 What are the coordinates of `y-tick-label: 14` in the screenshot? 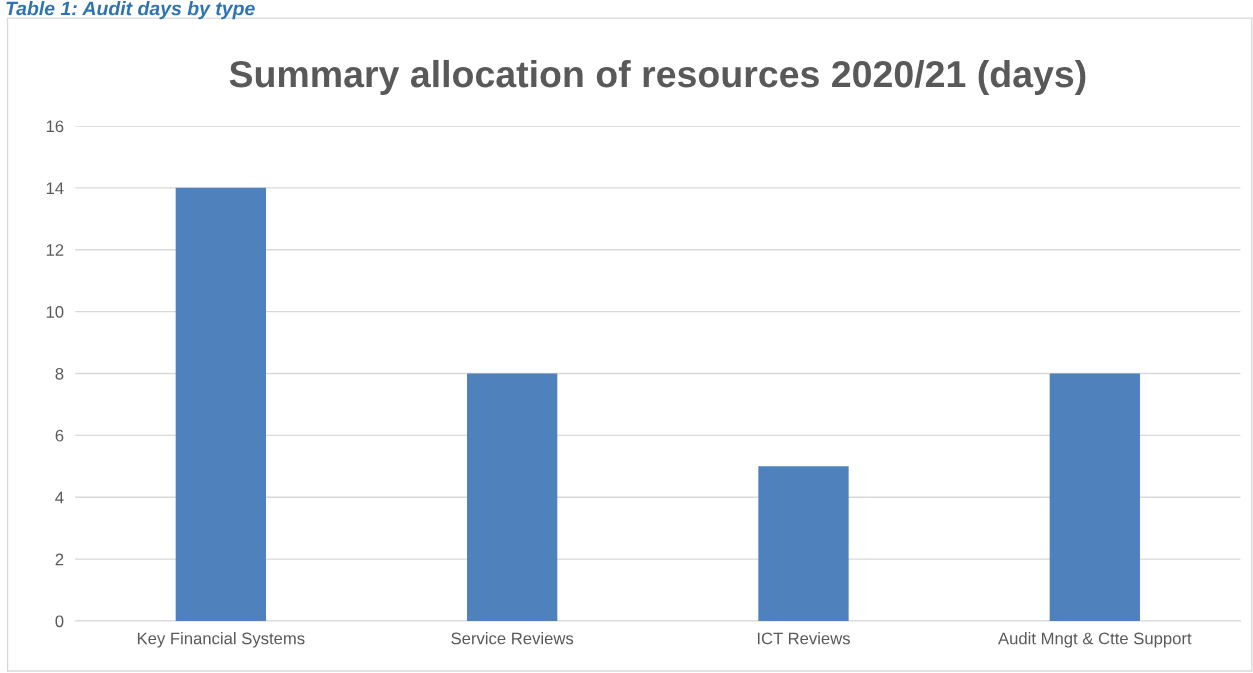 It's located at (55, 188).